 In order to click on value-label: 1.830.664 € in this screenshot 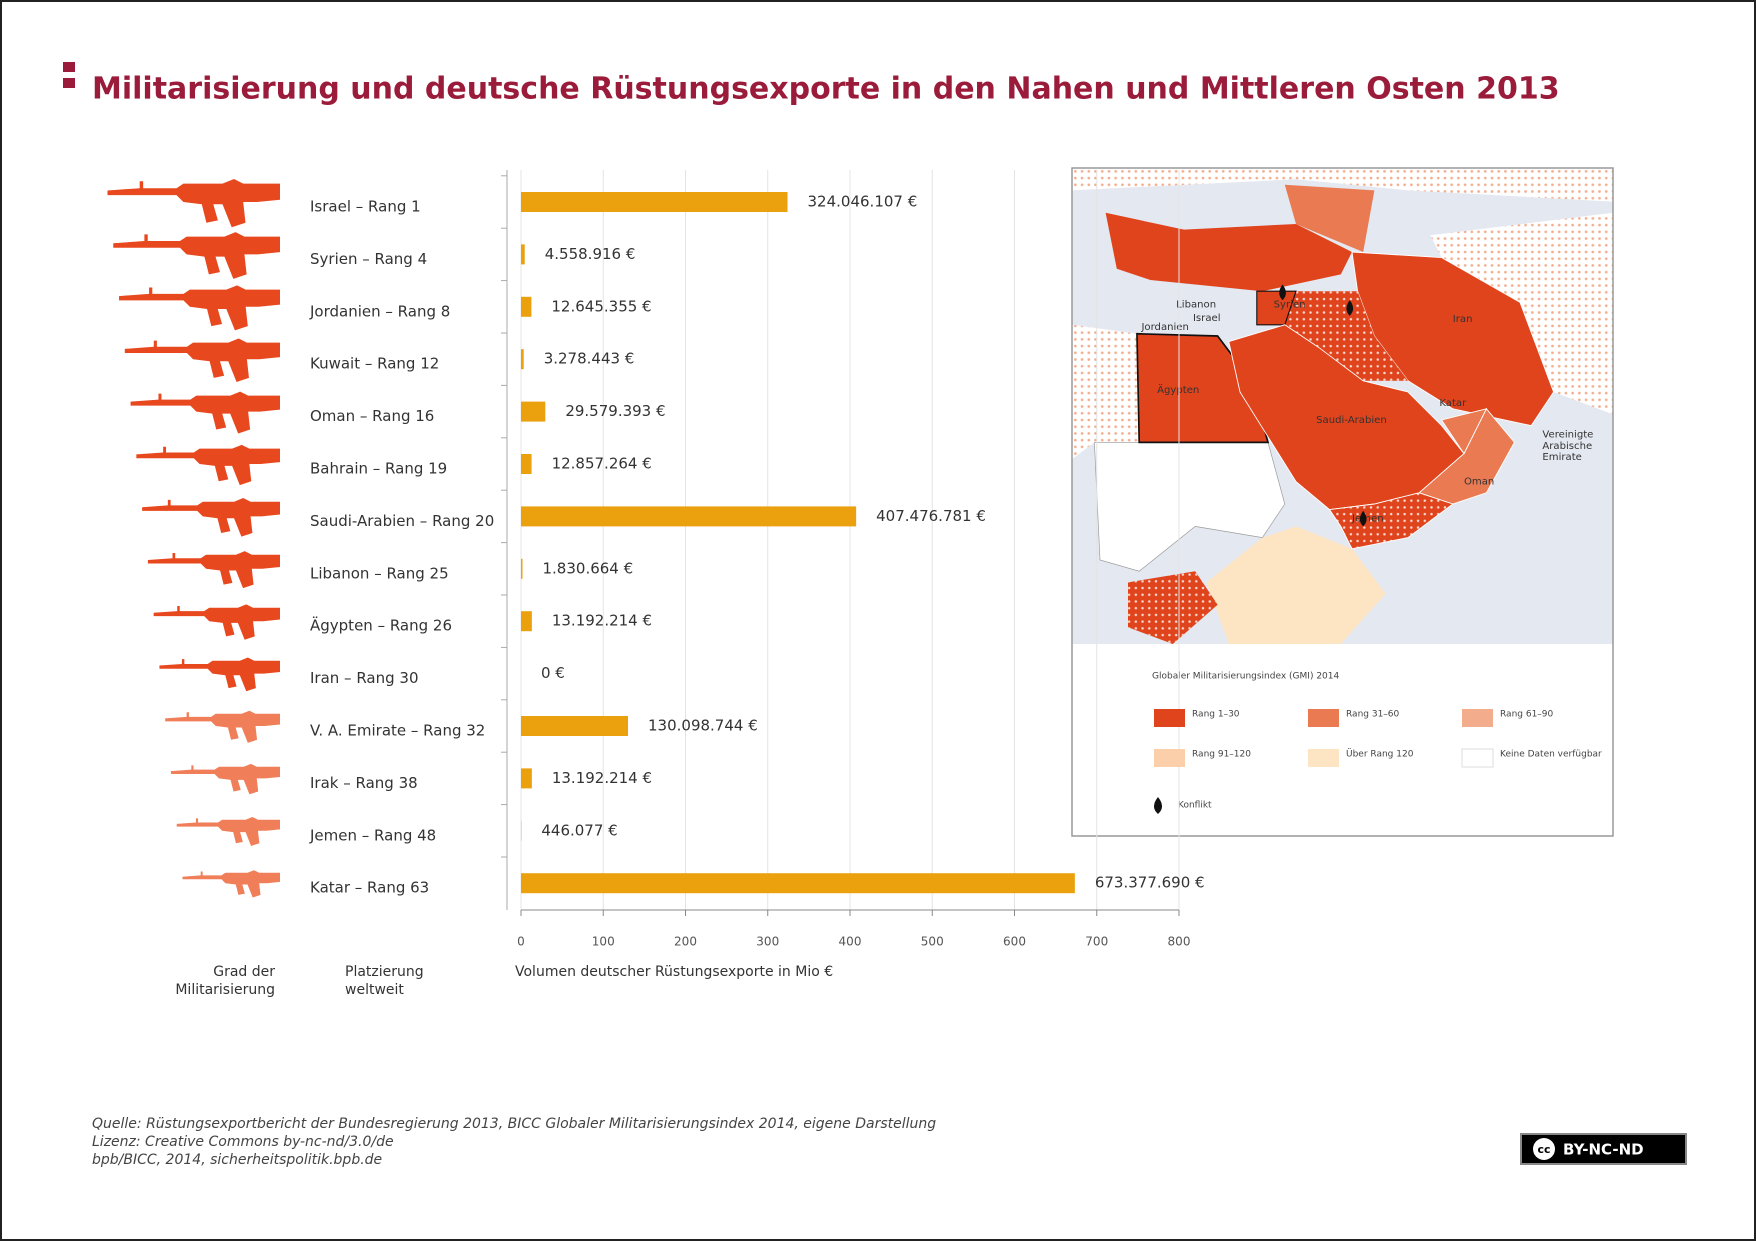, I will do `click(588, 568)`.